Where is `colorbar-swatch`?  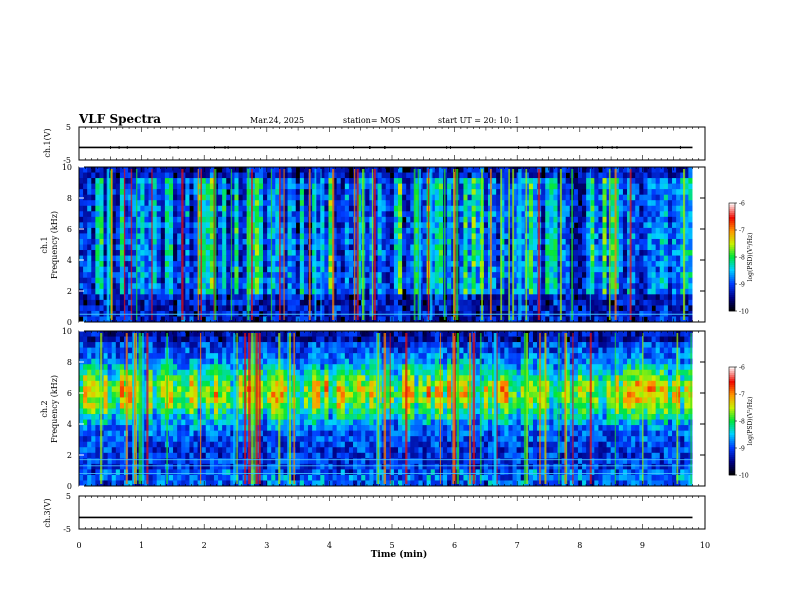
colorbar-swatch is located at coordinates (732, 304).